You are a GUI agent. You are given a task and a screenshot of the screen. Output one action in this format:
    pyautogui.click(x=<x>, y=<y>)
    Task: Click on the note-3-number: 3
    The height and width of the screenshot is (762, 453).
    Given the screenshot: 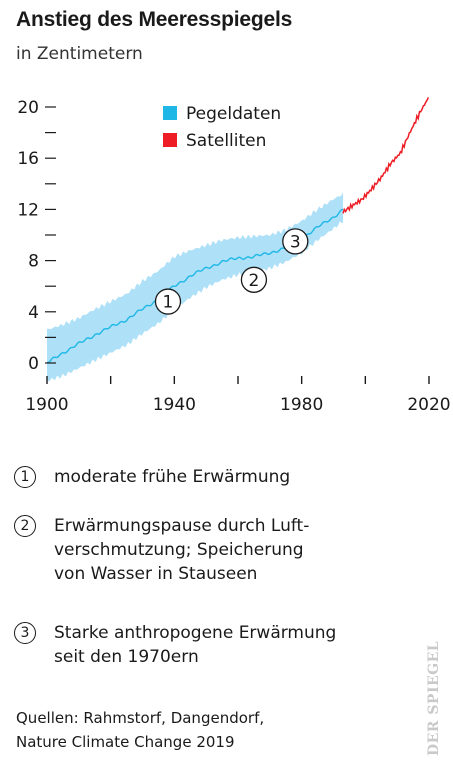 What is the action you would take?
    pyautogui.click(x=25, y=633)
    